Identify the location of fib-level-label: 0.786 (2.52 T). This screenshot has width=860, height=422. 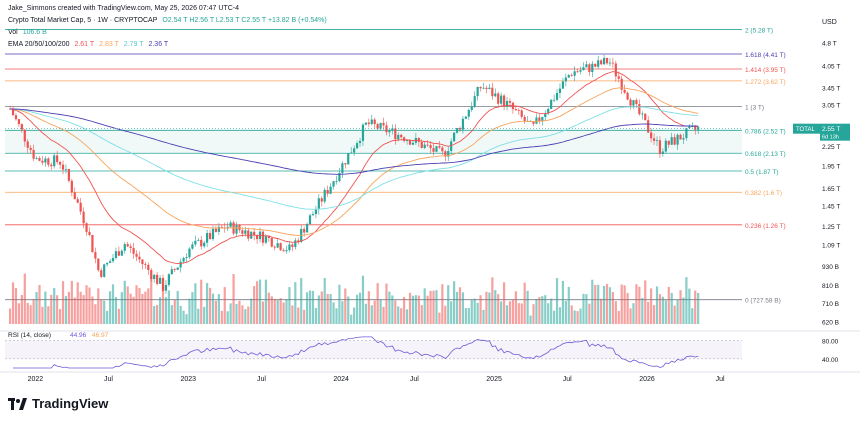
(765, 131).